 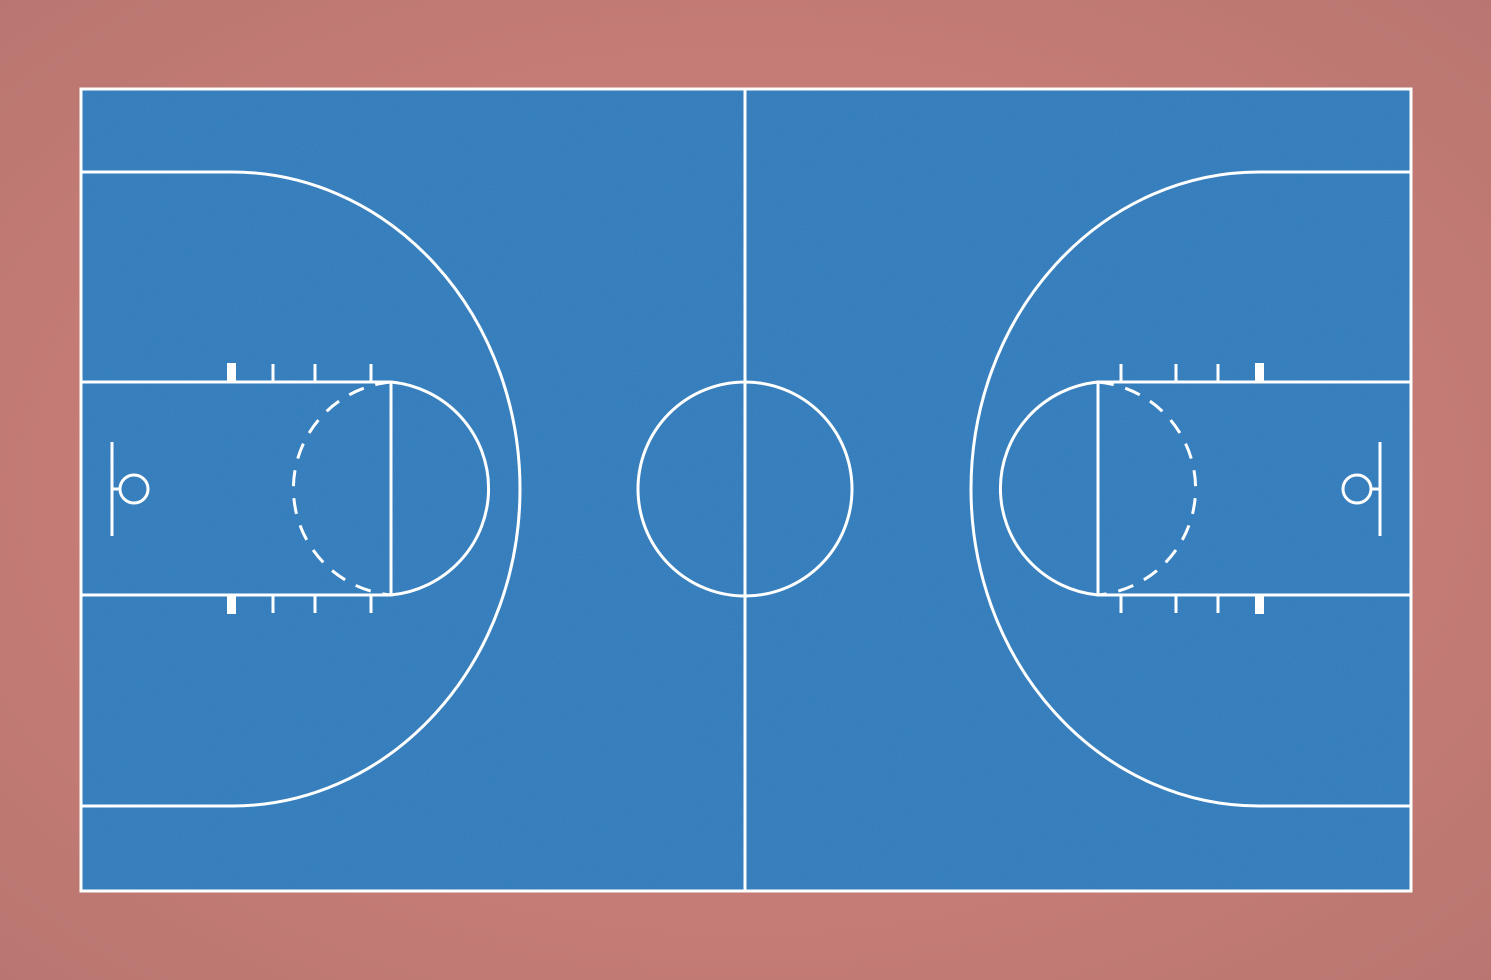 I want to click on free-throw-circle-right-solid, so click(x=1049, y=488).